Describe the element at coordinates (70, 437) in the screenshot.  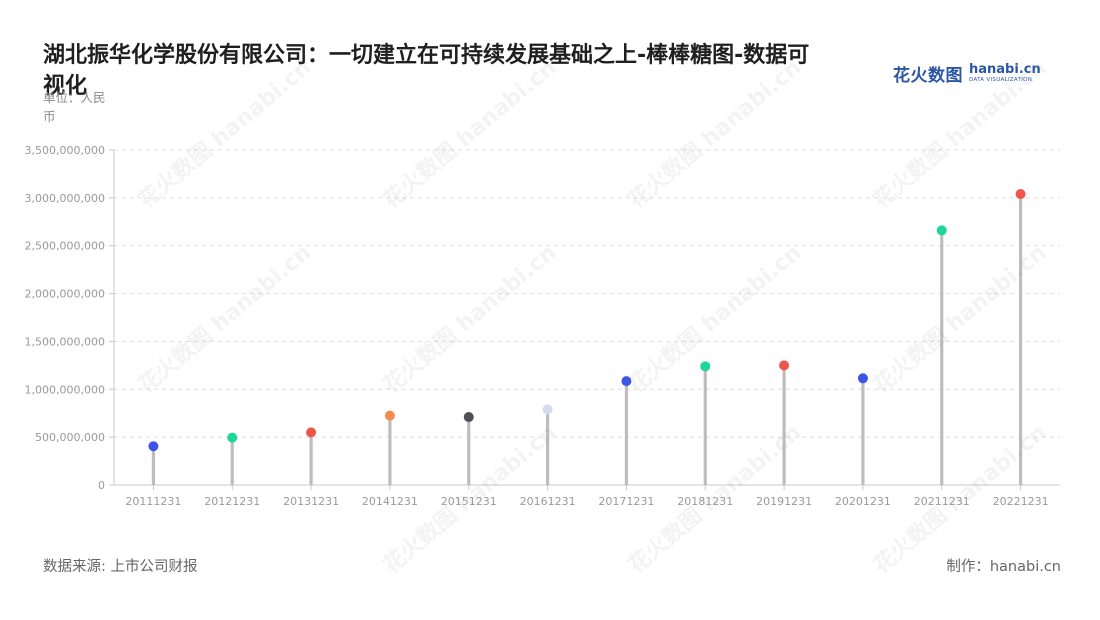
I see `y-tick-label: 500,000,000` at that location.